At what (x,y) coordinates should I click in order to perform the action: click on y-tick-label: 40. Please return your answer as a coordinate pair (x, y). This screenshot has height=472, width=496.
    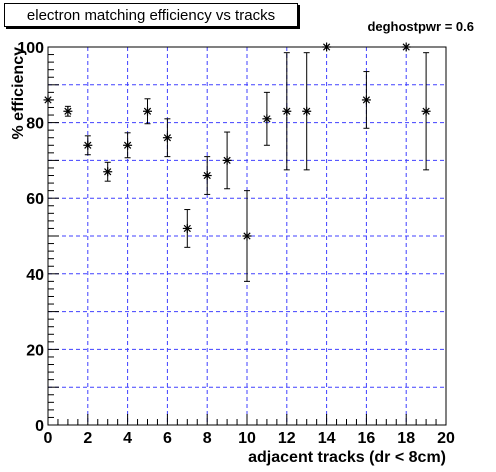
    Looking at the image, I should click on (35, 275).